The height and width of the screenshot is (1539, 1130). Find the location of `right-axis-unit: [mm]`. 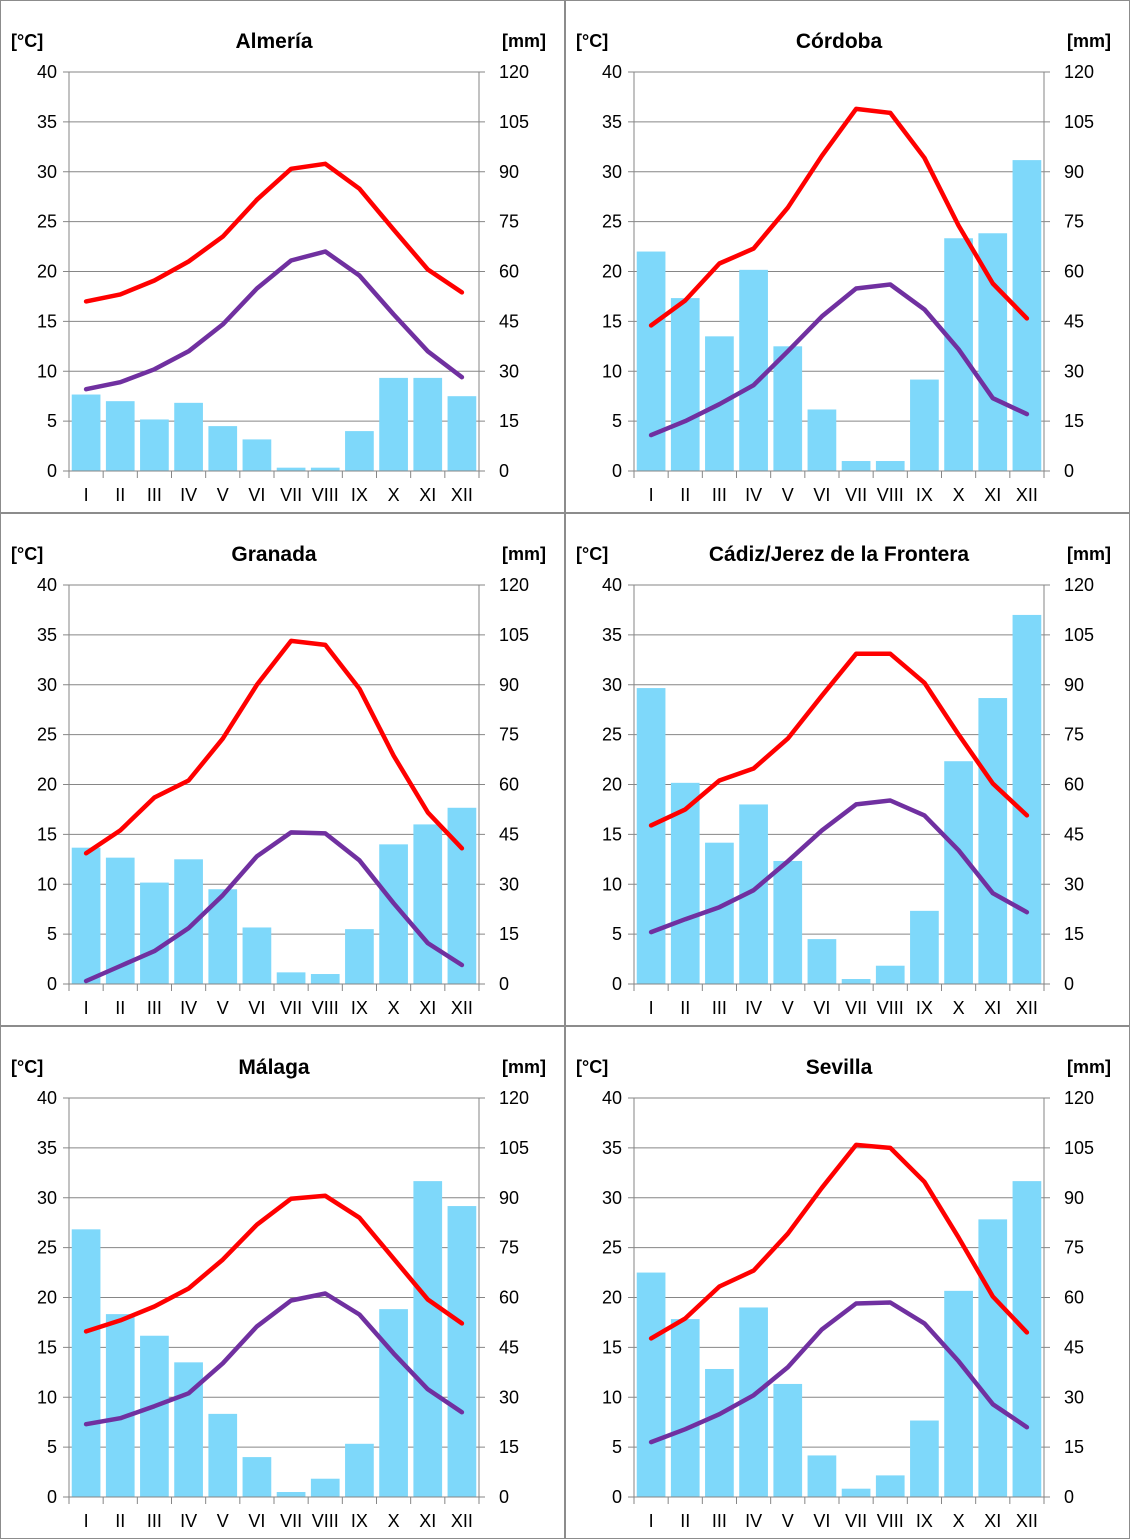

right-axis-unit: [mm] is located at coordinates (1089, 554).